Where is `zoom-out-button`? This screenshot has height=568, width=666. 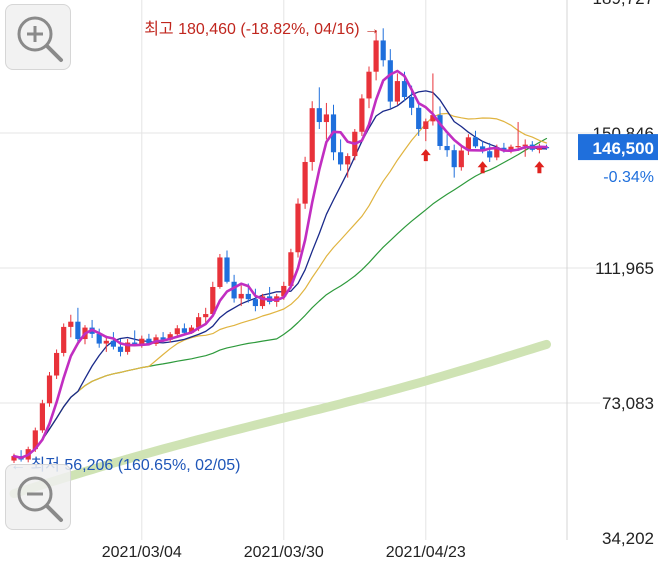 zoom-out-button is located at coordinates (38, 497).